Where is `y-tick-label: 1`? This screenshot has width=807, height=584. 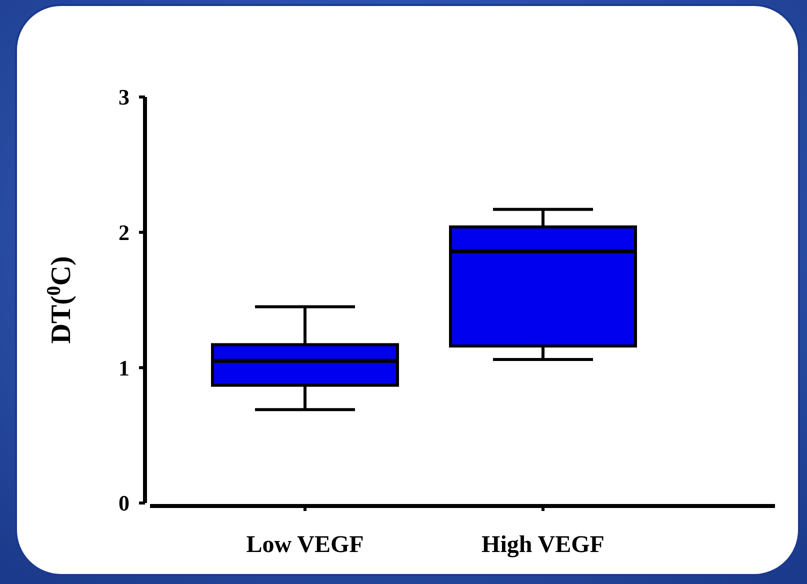
y-tick-label: 1 is located at coordinates (124, 367).